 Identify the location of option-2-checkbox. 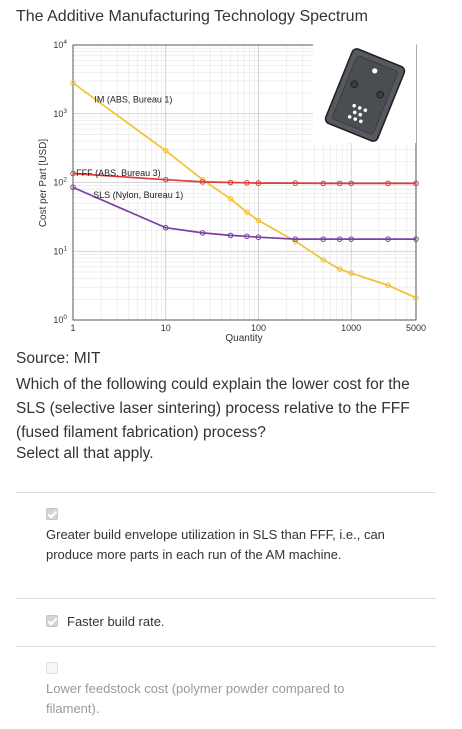
(52, 621).